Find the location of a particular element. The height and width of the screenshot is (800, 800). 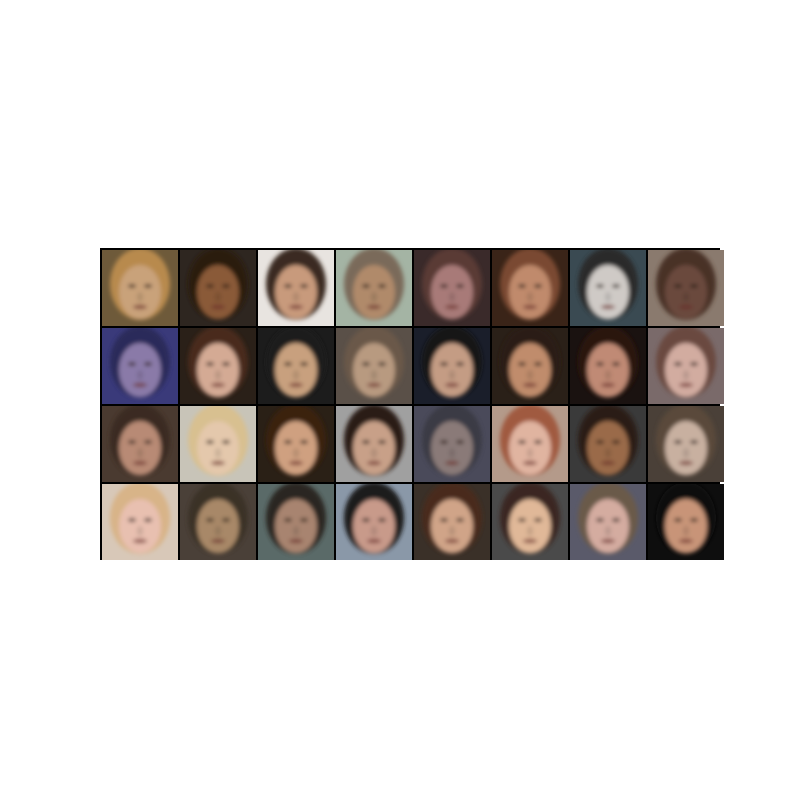

face-tile-r4-c4 is located at coordinates (374, 522).